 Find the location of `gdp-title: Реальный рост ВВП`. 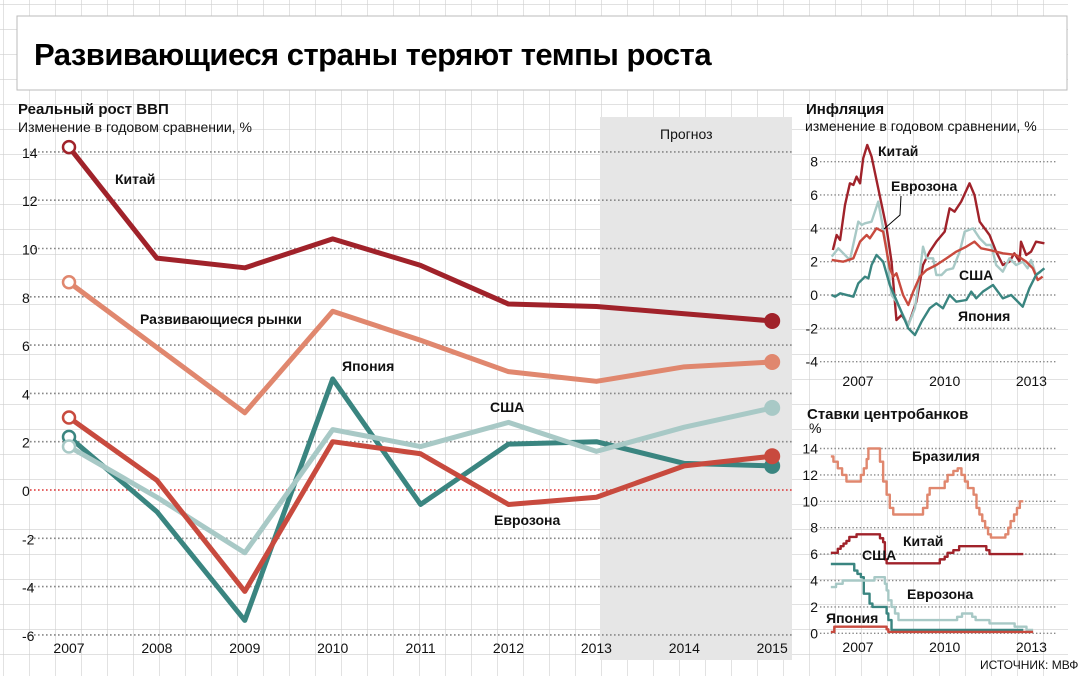

gdp-title: Реальный рост ВВП is located at coordinates (93, 109).